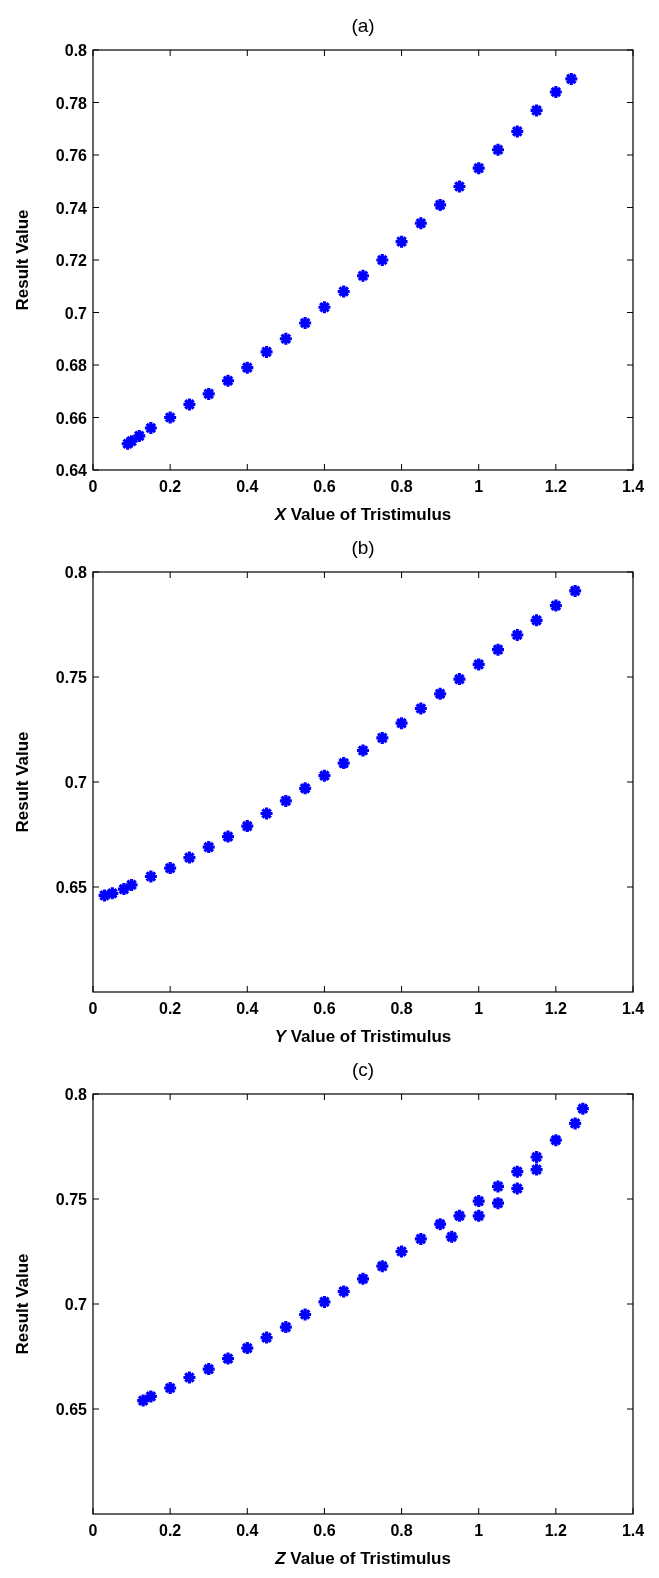 The image size is (659, 1578). What do you see at coordinates (71, 1409) in the screenshot?
I see `y-tick-label: 0.65` at bounding box center [71, 1409].